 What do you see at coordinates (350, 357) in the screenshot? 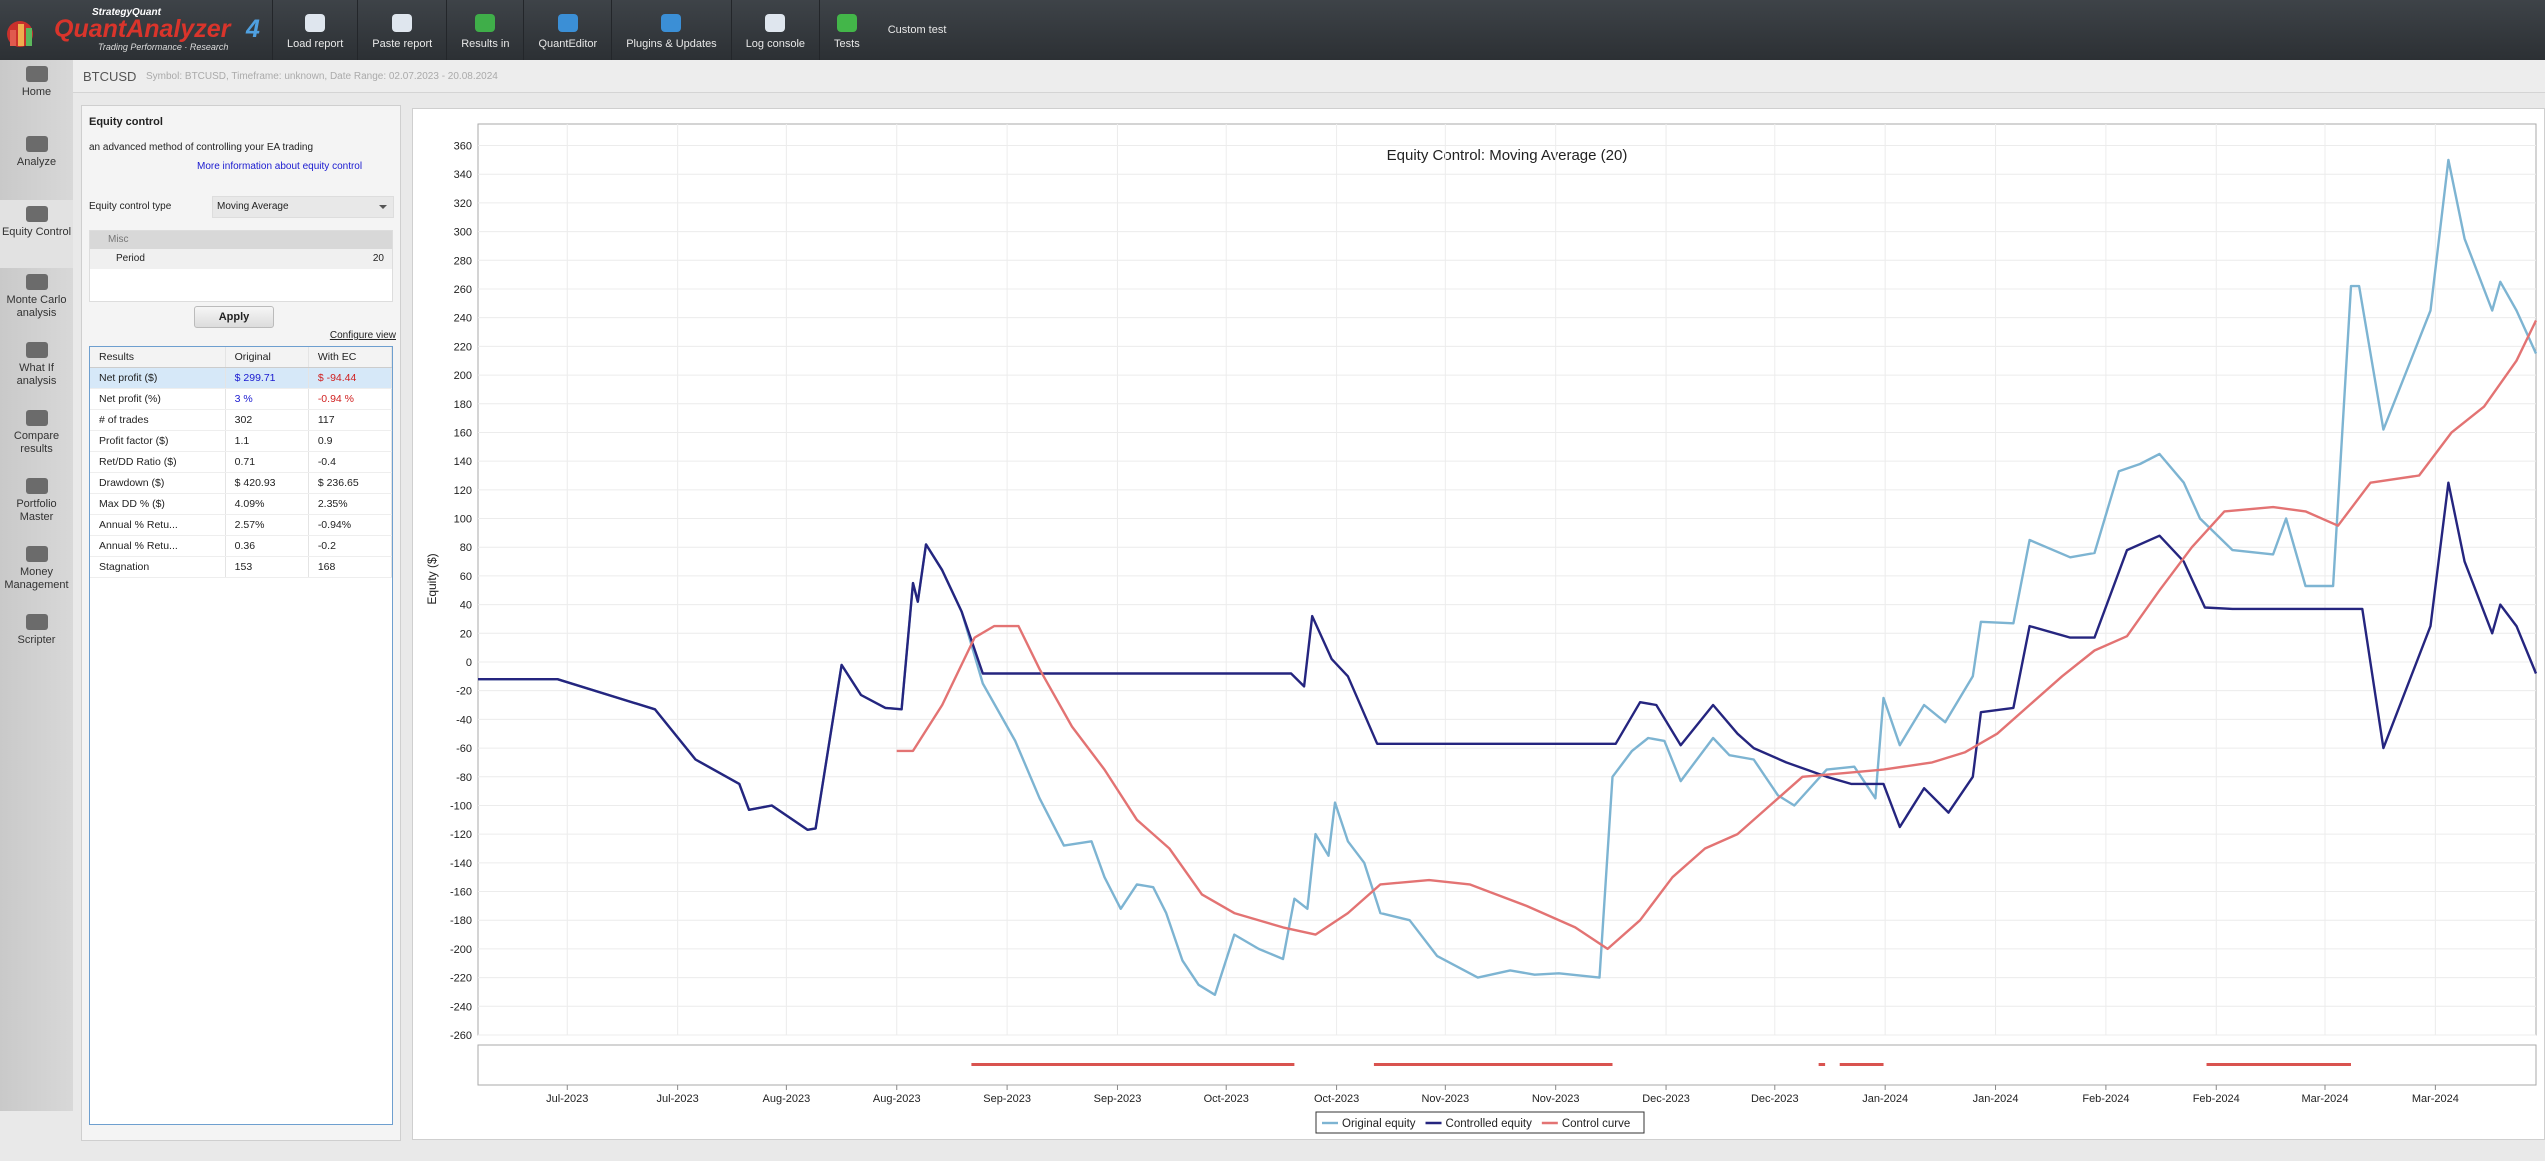
I see `column-header: With EC` at bounding box center [350, 357].